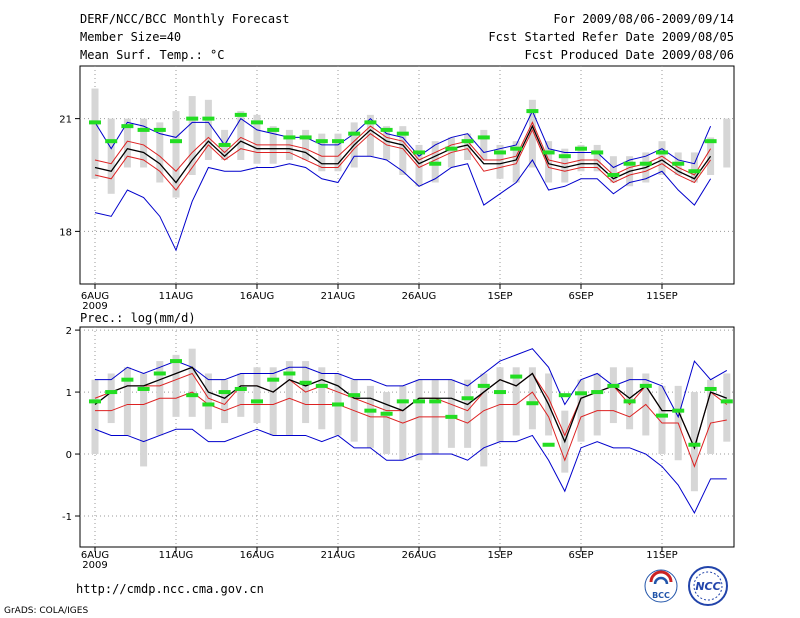 This screenshot has height=618, width=800. Describe the element at coordinates (661, 586) in the screenshot. I see `bcc-logo: BCC` at that location.